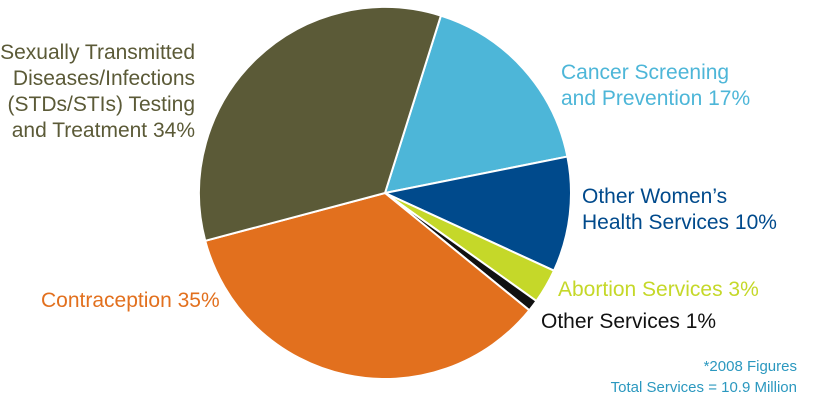 Image resolution: width=817 pixels, height=399 pixels. I want to click on slice-label-1-line-0: Other Women’s, so click(654, 196).